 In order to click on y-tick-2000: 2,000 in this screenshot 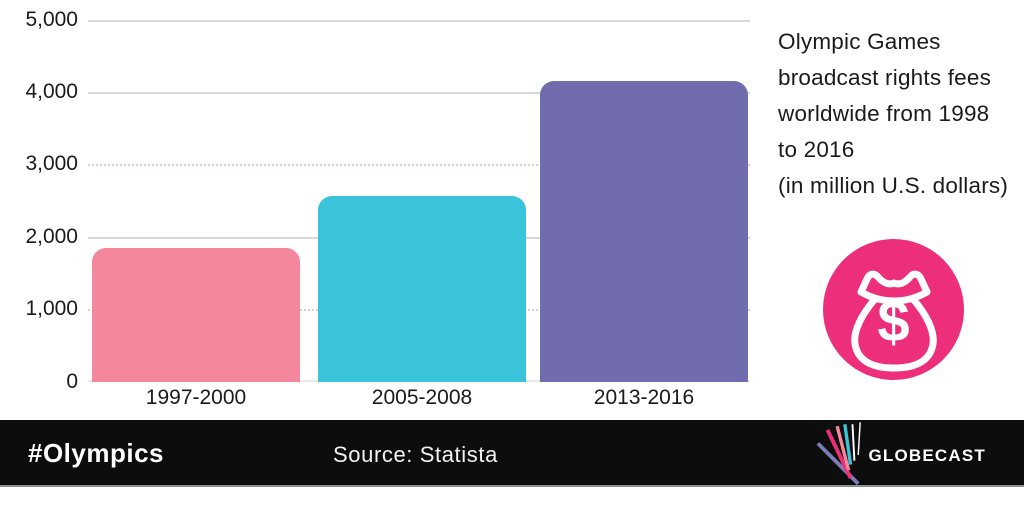, I will do `click(51, 236)`.